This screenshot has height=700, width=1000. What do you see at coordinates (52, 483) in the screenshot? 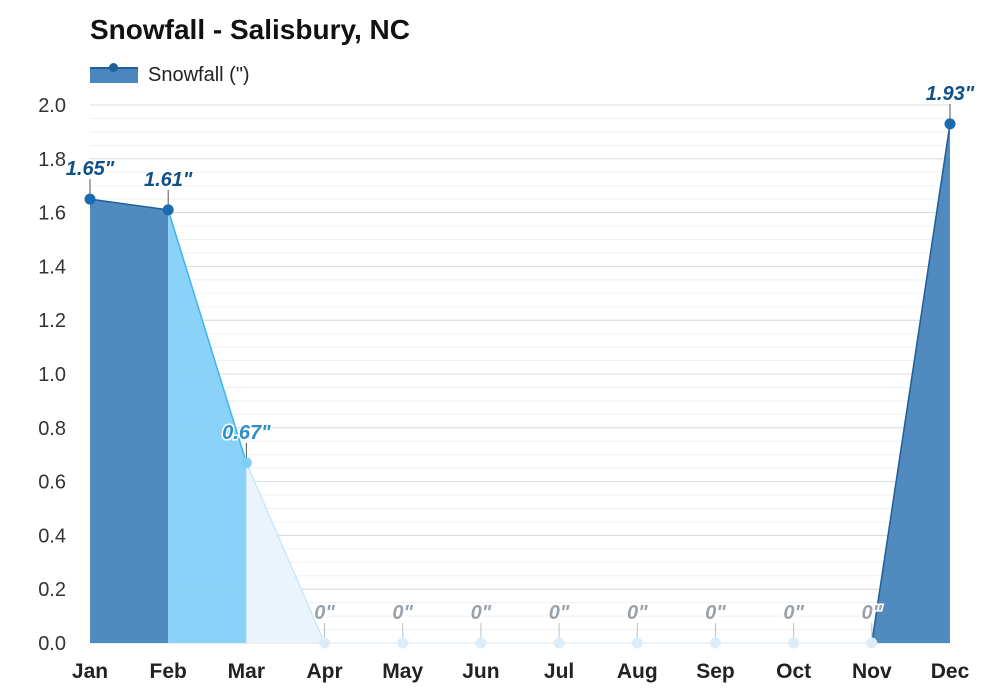
I see `y-tick-label: 0.6` at bounding box center [52, 483].